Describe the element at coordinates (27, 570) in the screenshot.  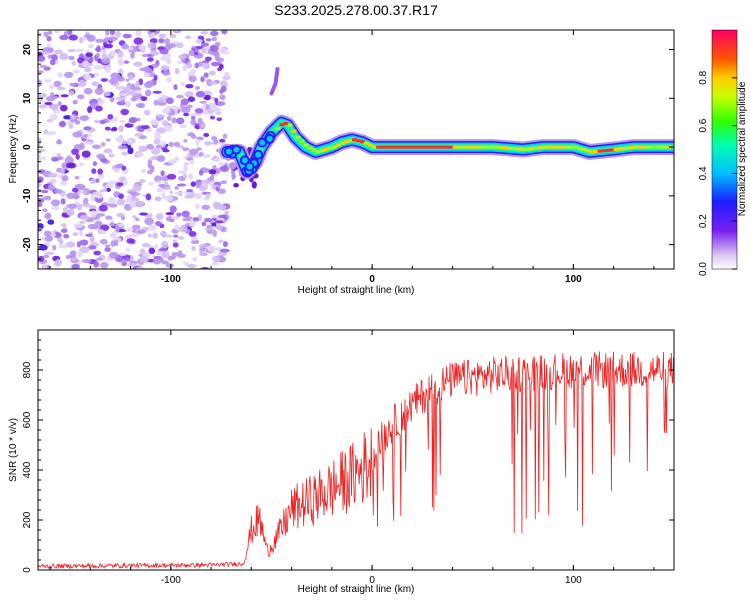
I see `y-tick-label: 0` at that location.